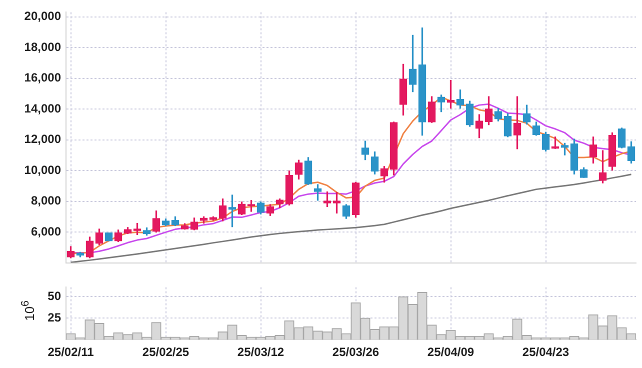 The image size is (642, 368). What do you see at coordinates (546, 352) in the screenshot?
I see `x-tick-label: 25/04/23` at bounding box center [546, 352].